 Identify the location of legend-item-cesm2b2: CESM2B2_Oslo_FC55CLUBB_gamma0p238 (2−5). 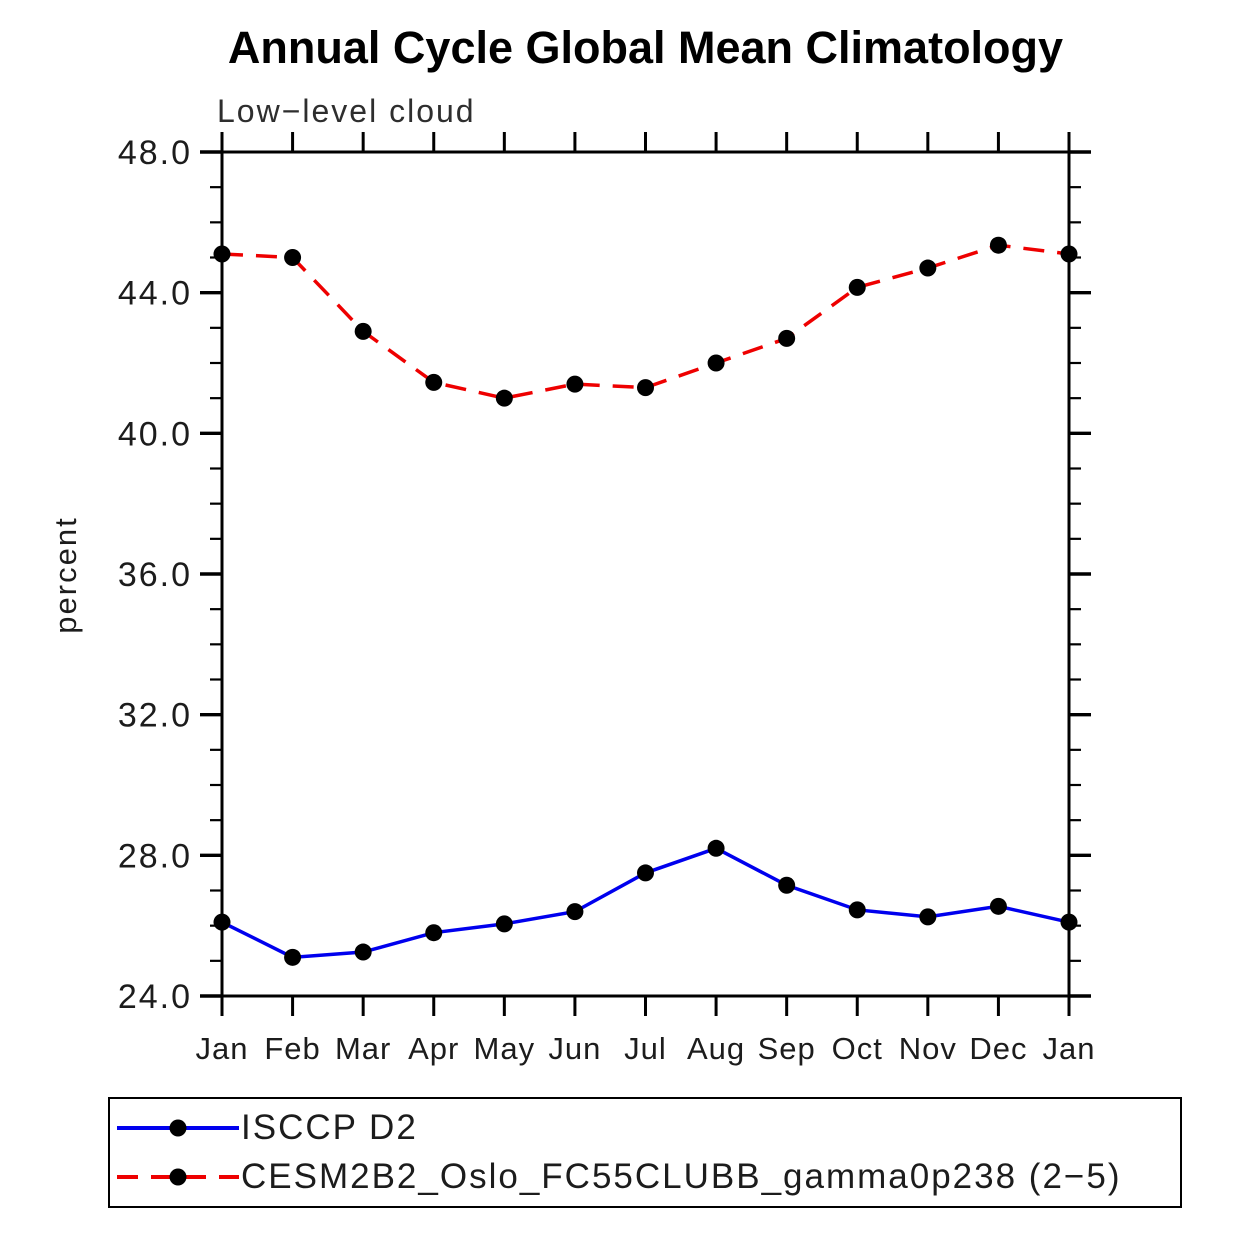
(619, 1176).